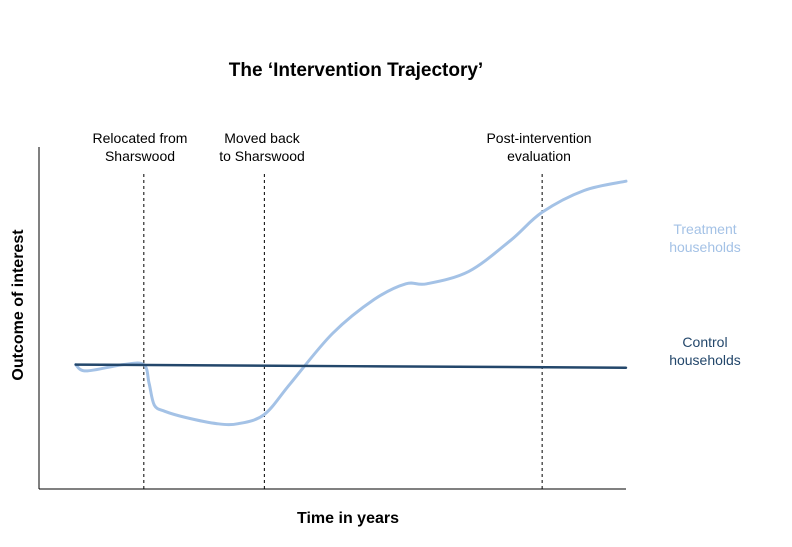 This screenshot has width=792, height=547. What do you see at coordinates (705, 351) in the screenshot?
I see `legend-label-control: Control households` at bounding box center [705, 351].